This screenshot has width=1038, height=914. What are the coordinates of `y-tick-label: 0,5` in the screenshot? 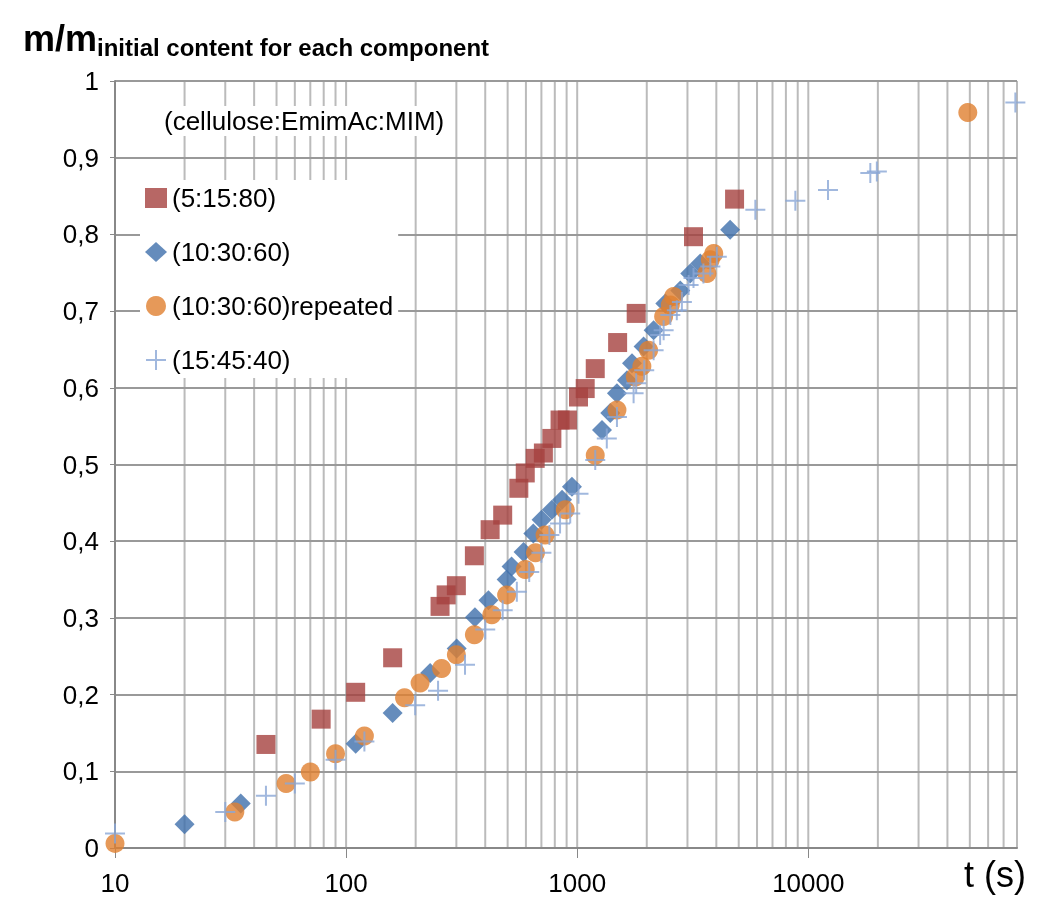 It's located at (80, 464).